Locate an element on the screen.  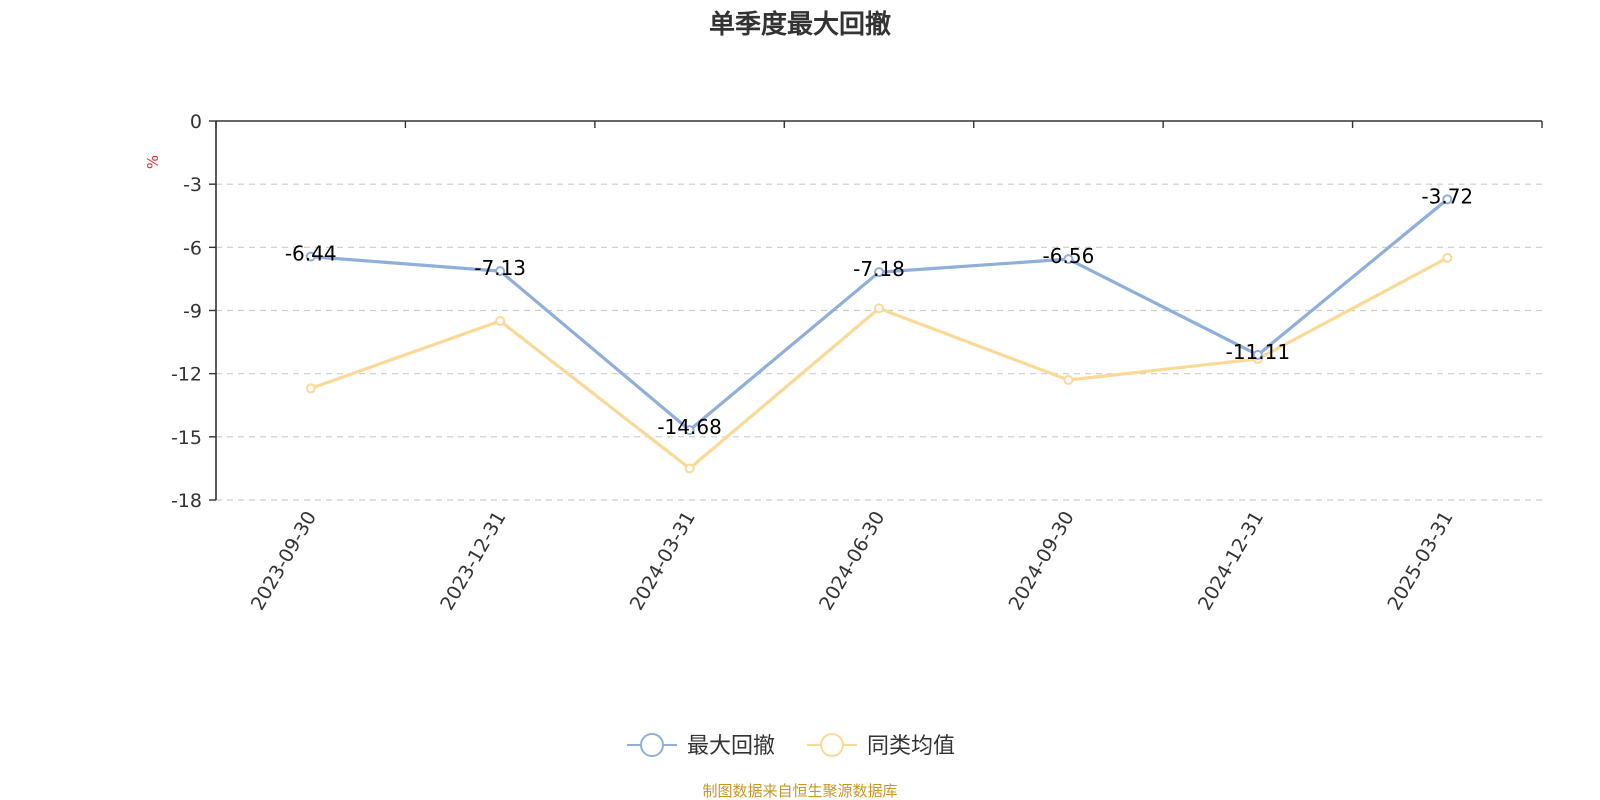
y-tick-label: -12 is located at coordinates (186, 375).